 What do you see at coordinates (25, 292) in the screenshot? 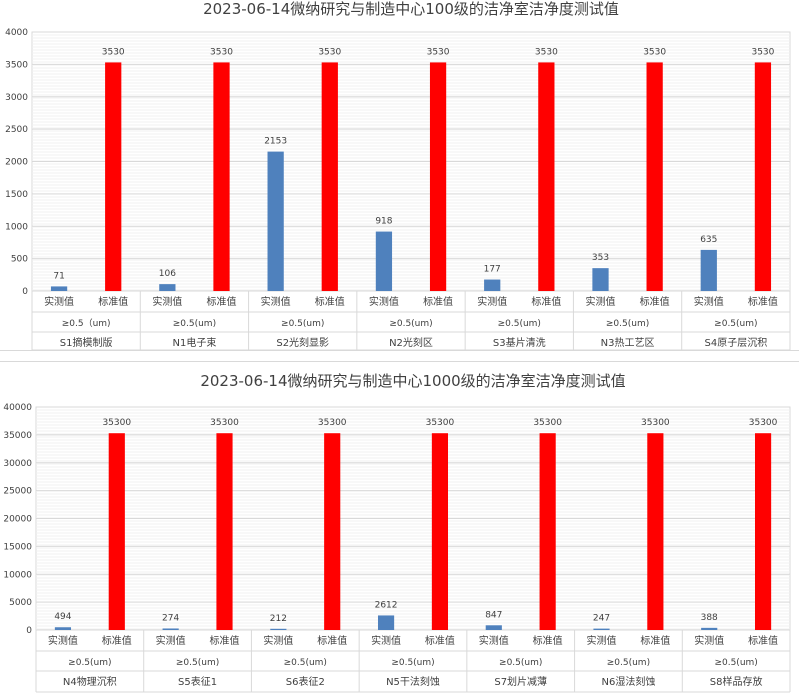
I see `y-tick-label: 0` at bounding box center [25, 292].